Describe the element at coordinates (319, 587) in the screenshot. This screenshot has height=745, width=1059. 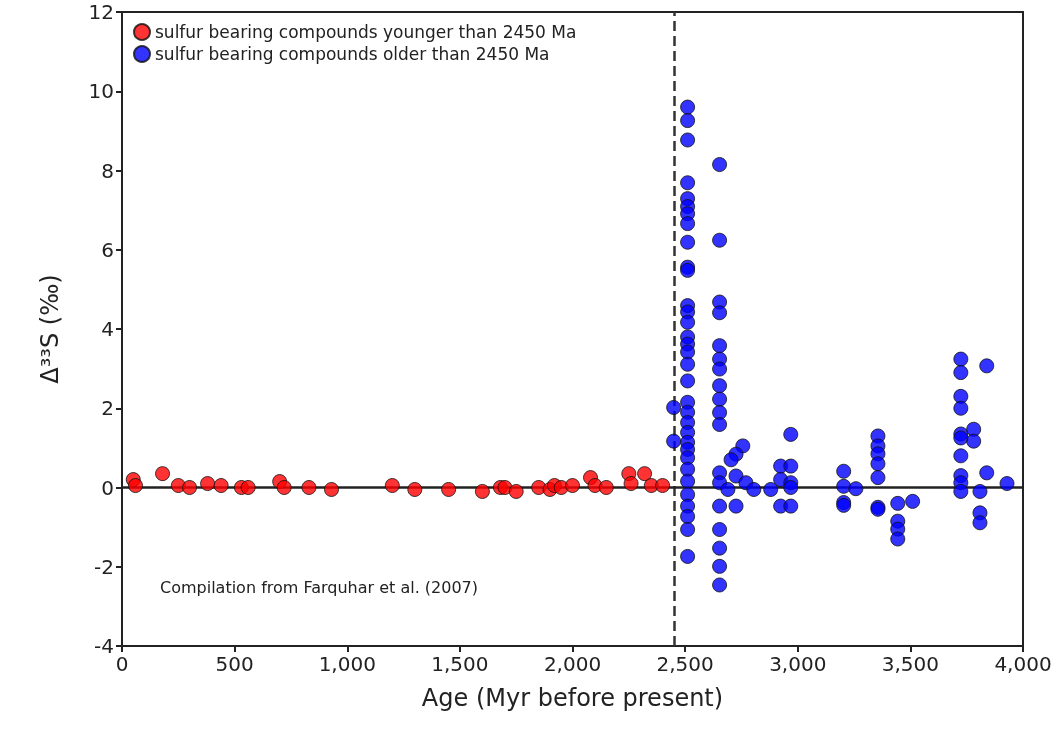
I see `annotation: Compilation from Farquhar et al. (2007)` at that location.